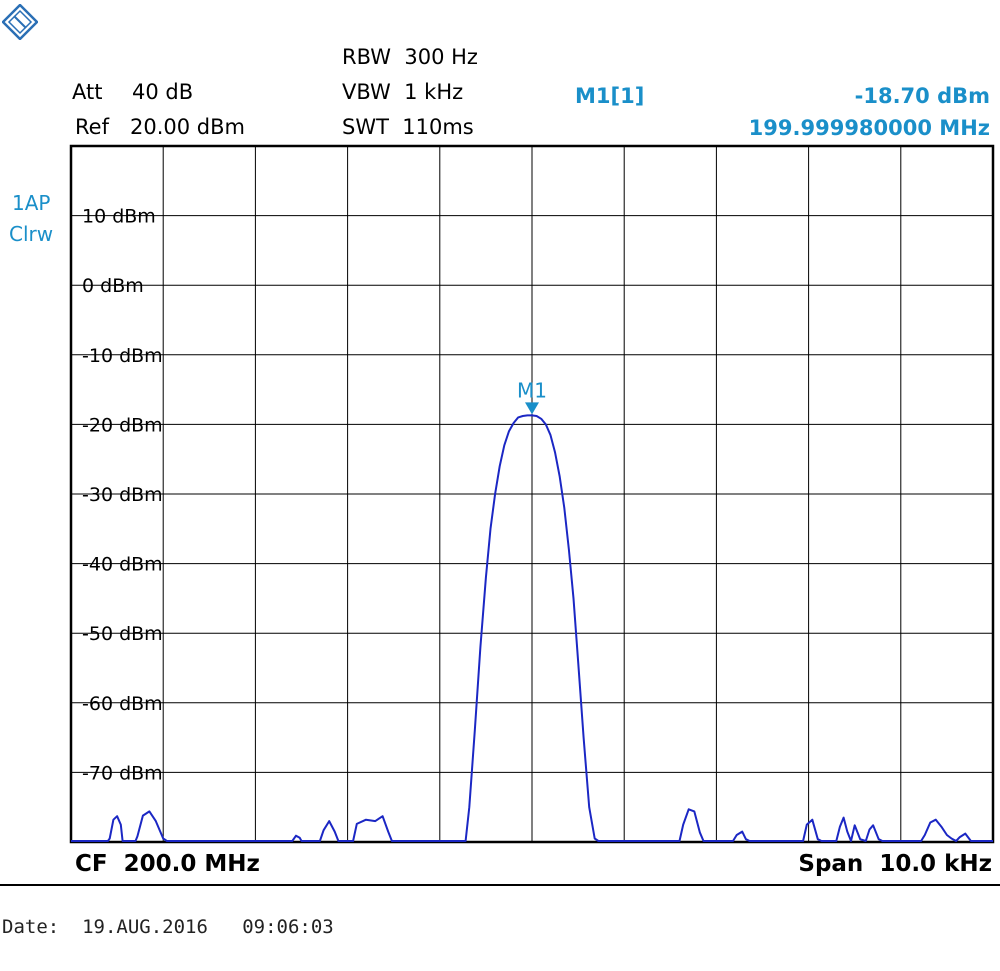 The image size is (1000, 971). I want to click on center-frequency: CF 200.0 MHz, so click(167, 864).